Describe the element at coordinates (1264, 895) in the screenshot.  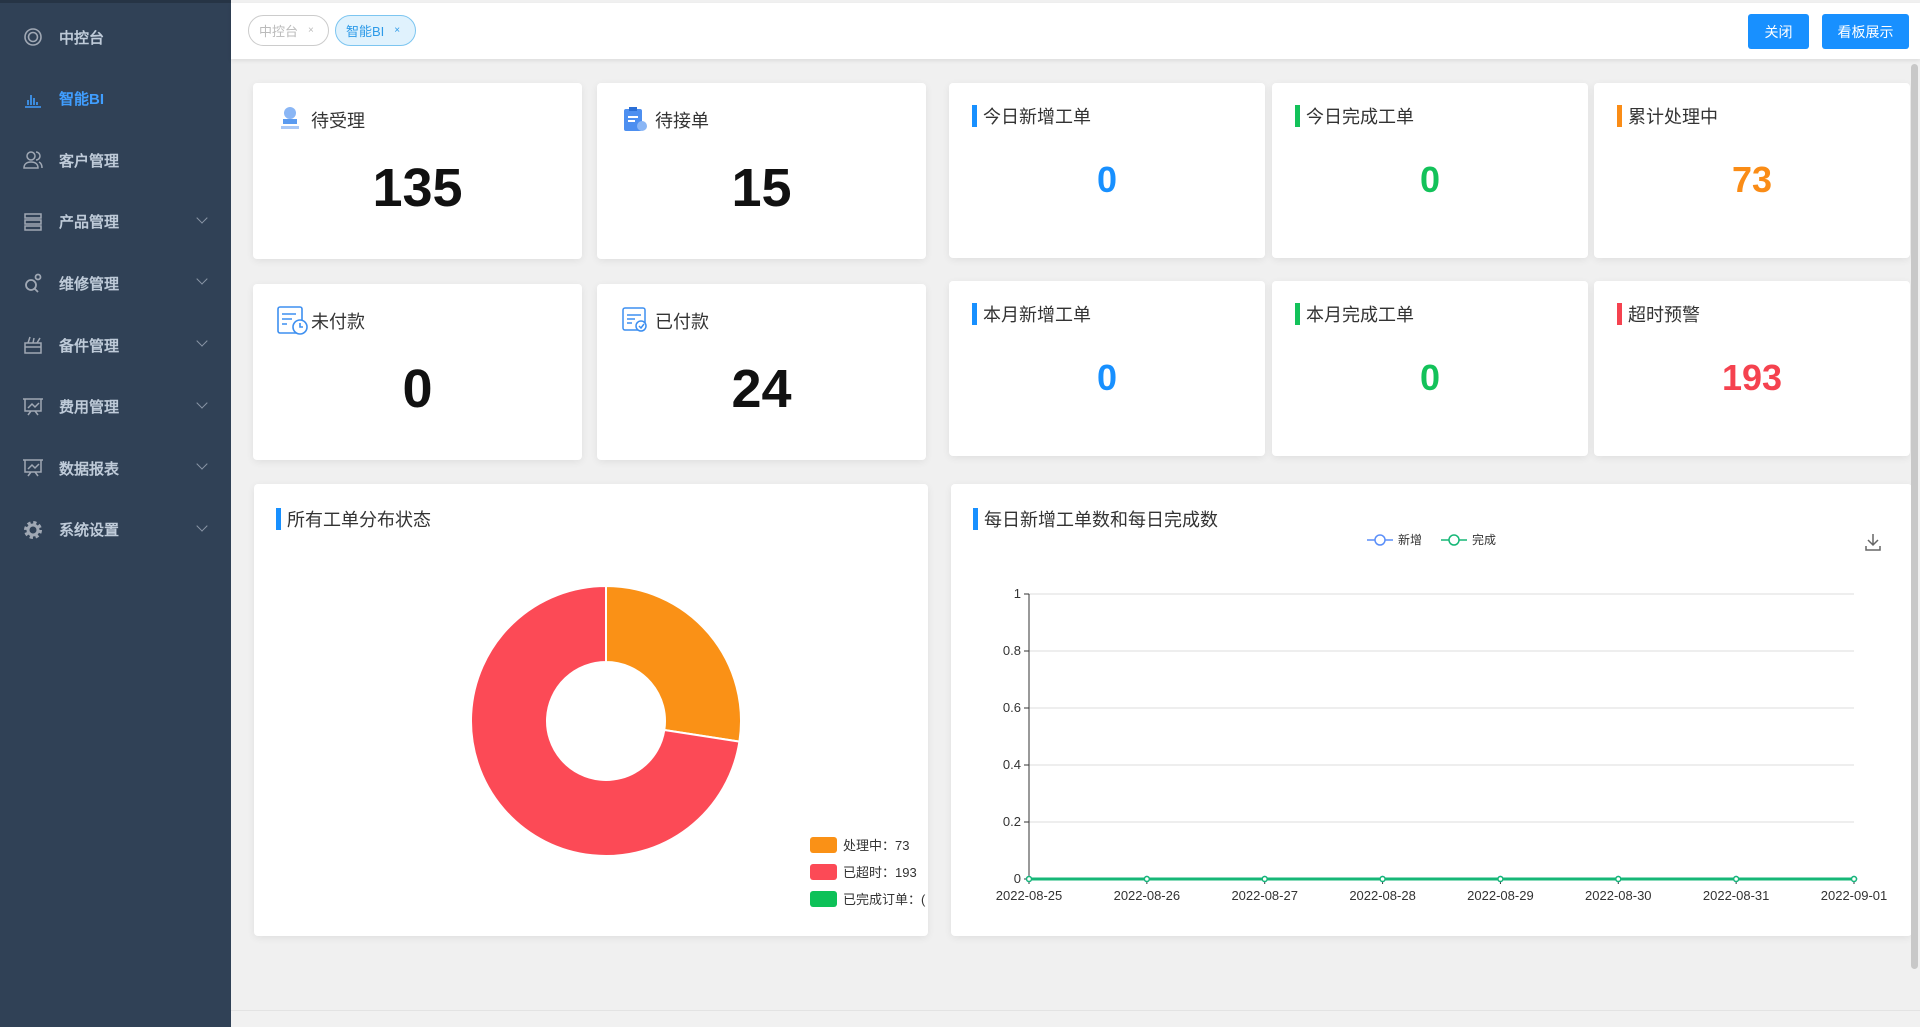
I see `x-tick-label: 2022-08-27` at that location.